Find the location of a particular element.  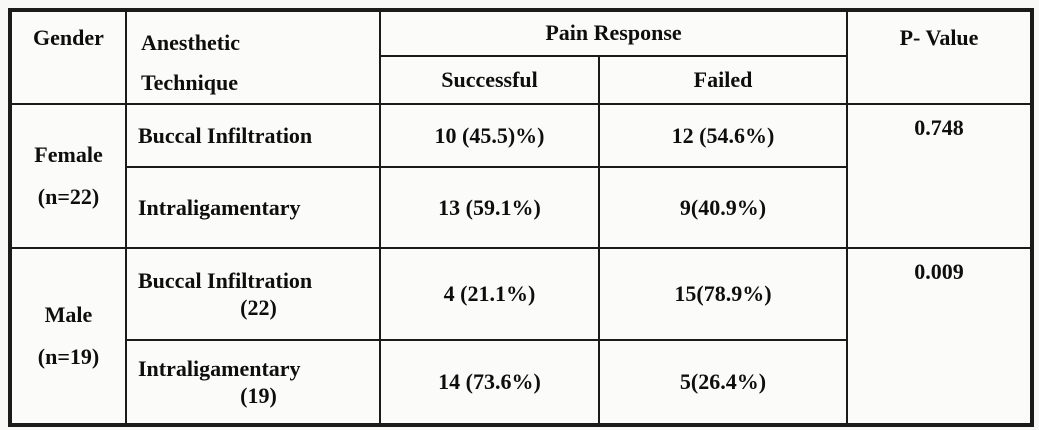

header-successful: Successful is located at coordinates (489, 80).